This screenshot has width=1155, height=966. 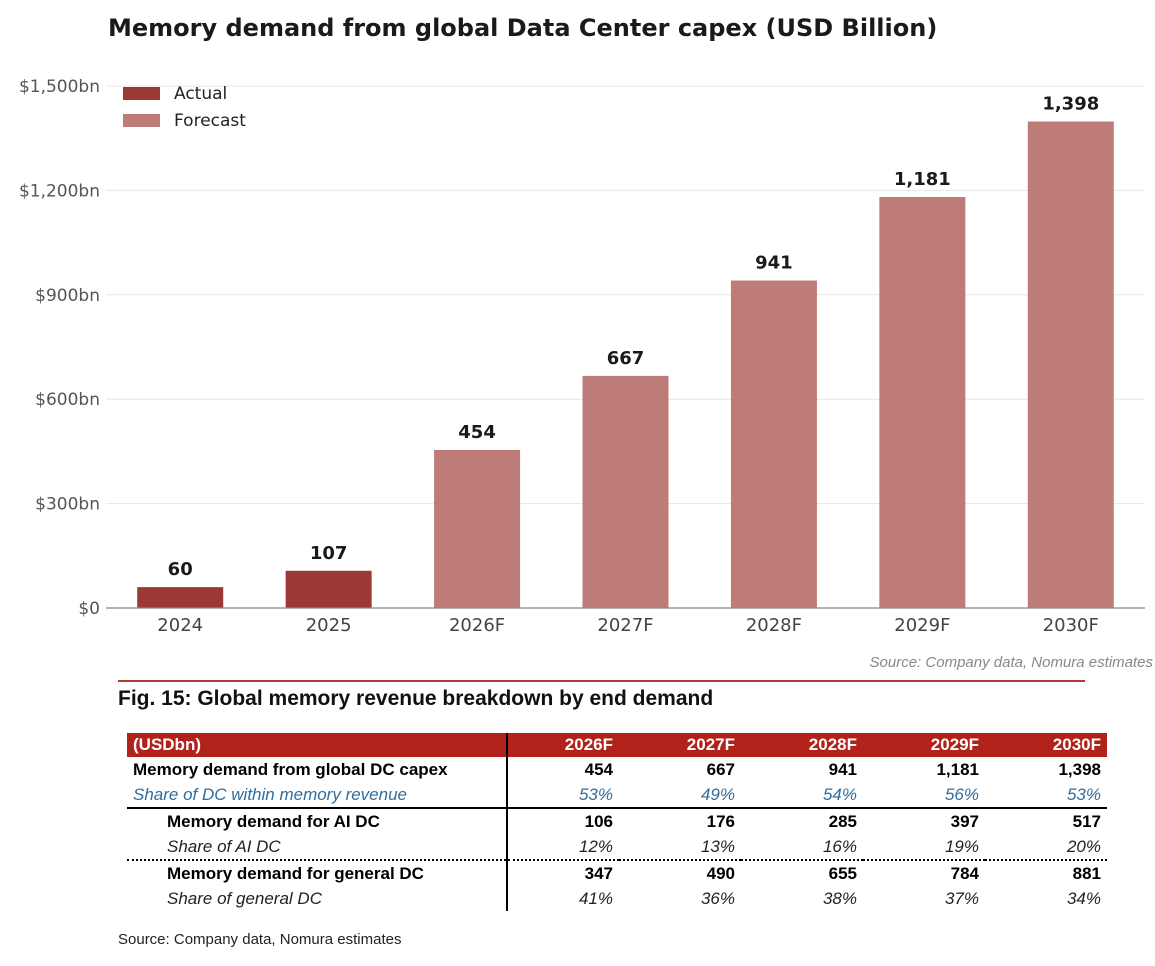 I want to click on table-cell: 13%, so click(x=717, y=846).